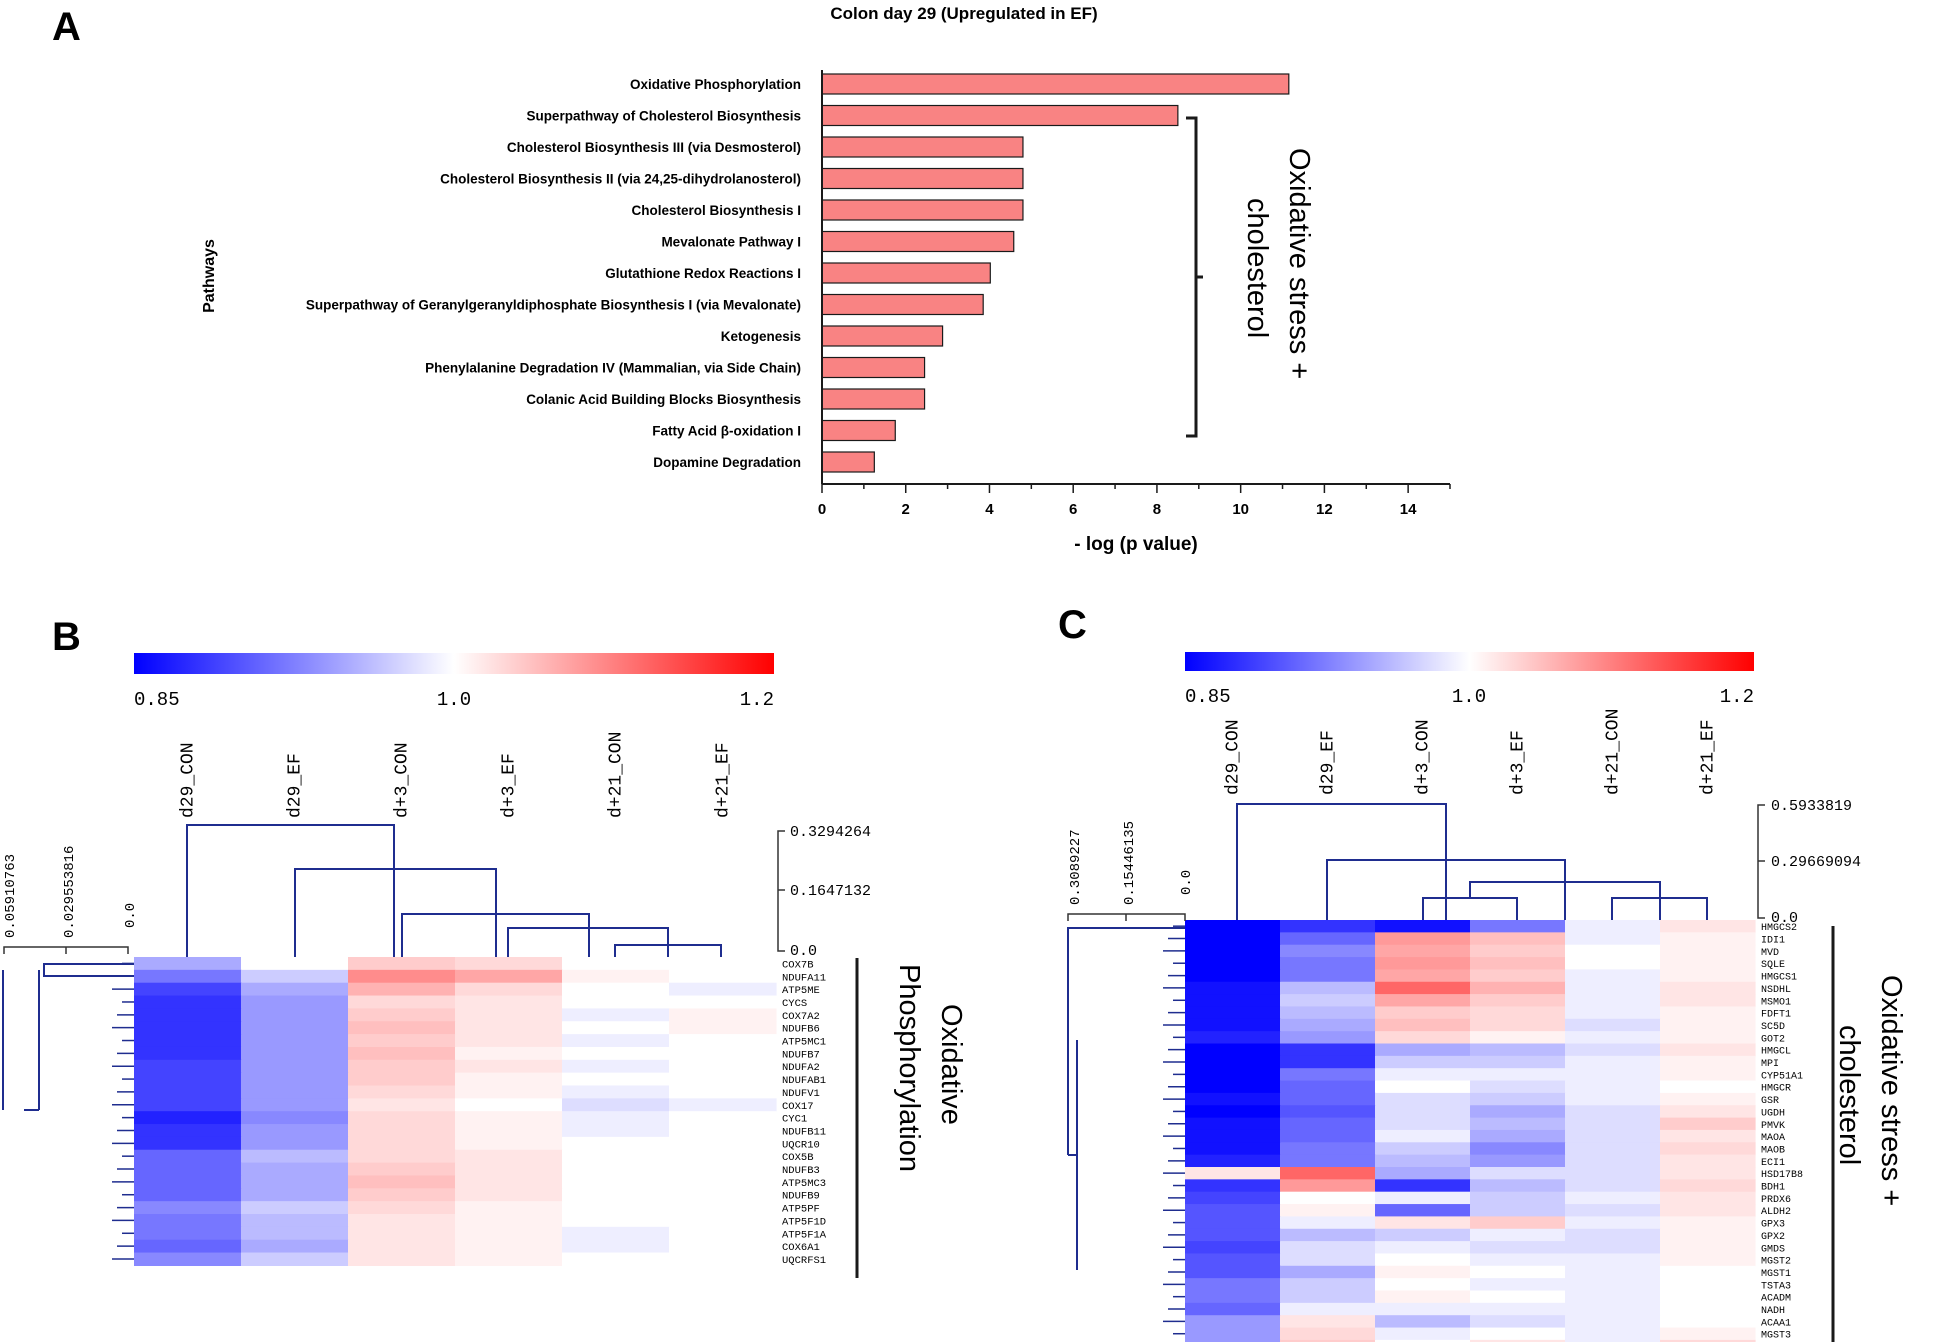  What do you see at coordinates (1157, 509) in the screenshot?
I see `x-tick-label: 8` at bounding box center [1157, 509].